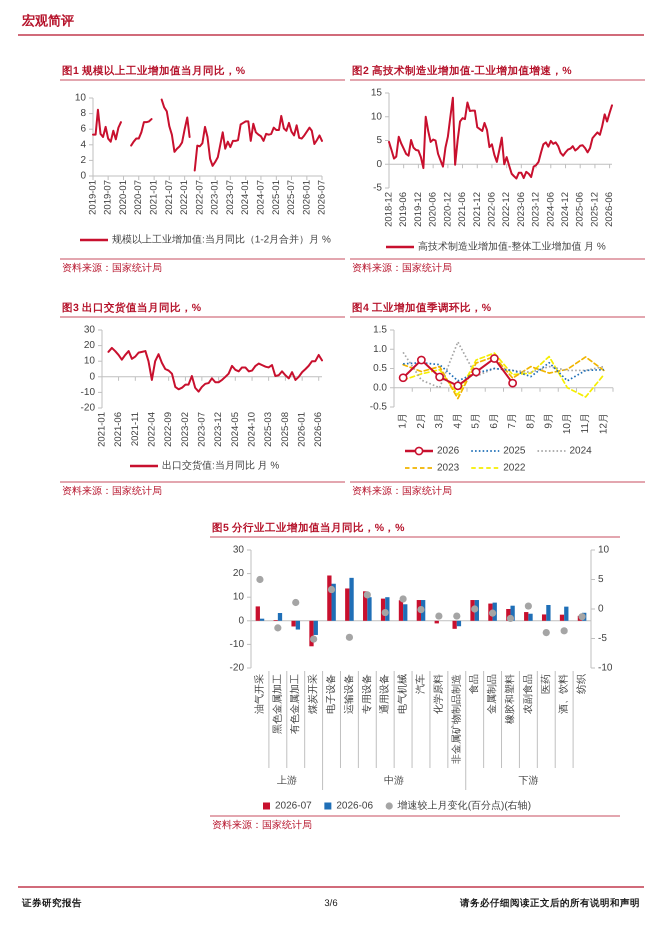 This screenshot has height=936, width=662. I want to click on x-tick-label: 汽车, so click(420, 684).